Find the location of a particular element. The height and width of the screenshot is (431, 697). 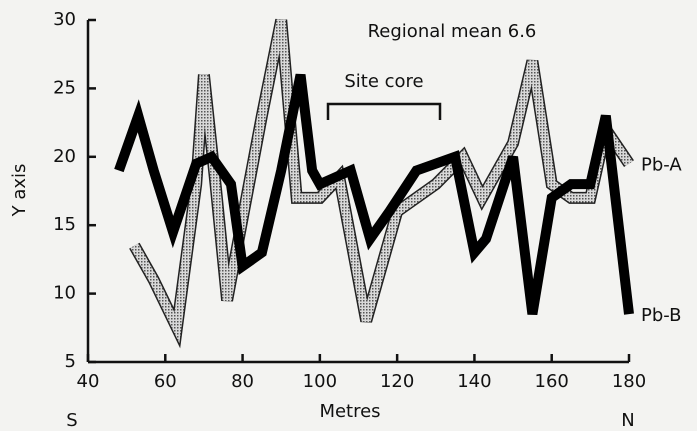

x-tick-label: 140 is located at coordinates (474, 381).